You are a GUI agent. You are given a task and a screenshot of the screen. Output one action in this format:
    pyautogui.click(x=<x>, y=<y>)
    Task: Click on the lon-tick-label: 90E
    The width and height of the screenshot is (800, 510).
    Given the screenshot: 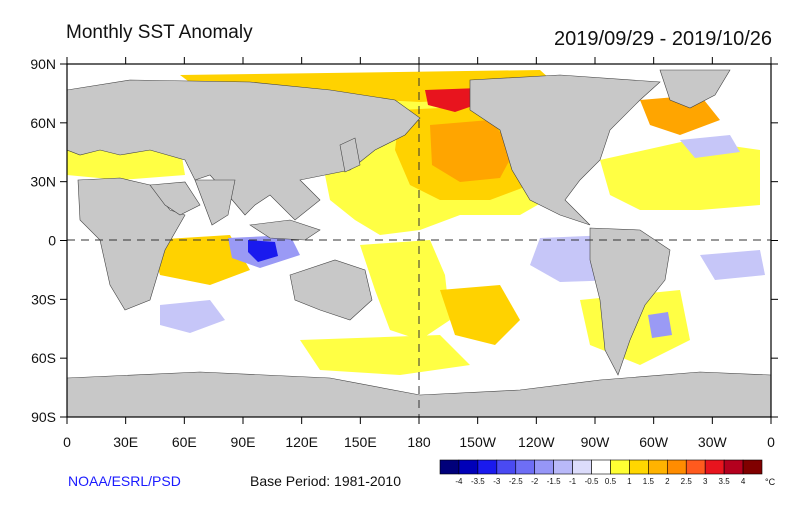 What is the action you would take?
    pyautogui.click(x=243, y=442)
    